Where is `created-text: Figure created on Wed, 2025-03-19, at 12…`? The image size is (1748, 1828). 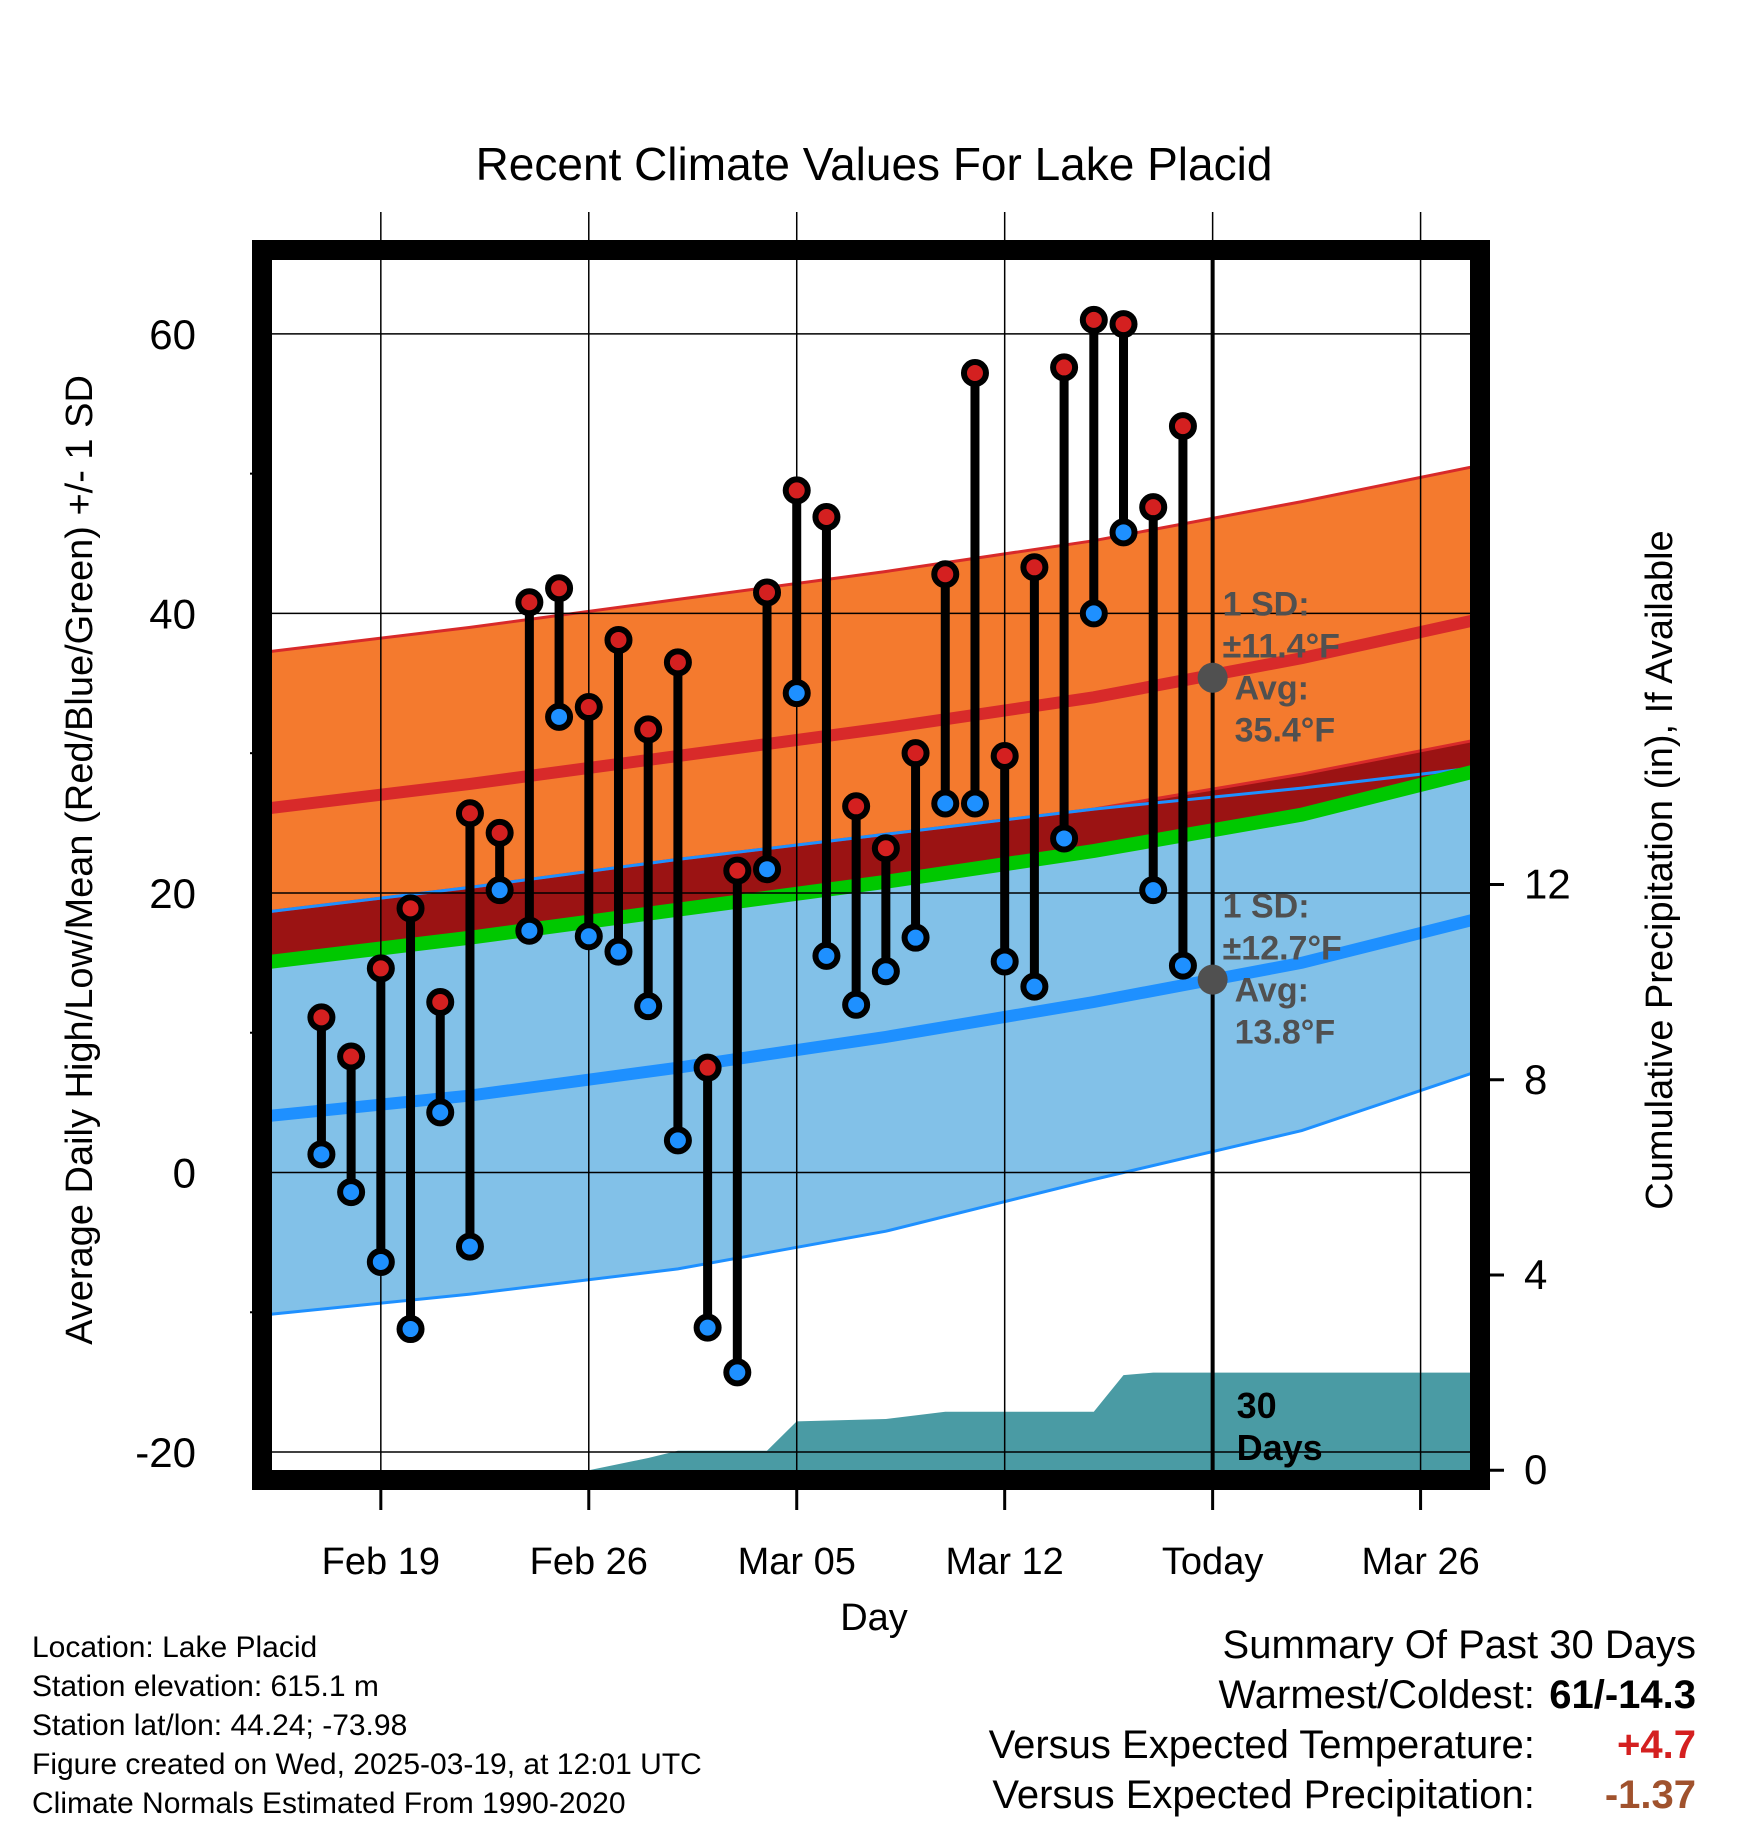 created-text: Figure created on Wed, 2025-03-19, at 12… is located at coordinates (367, 1764).